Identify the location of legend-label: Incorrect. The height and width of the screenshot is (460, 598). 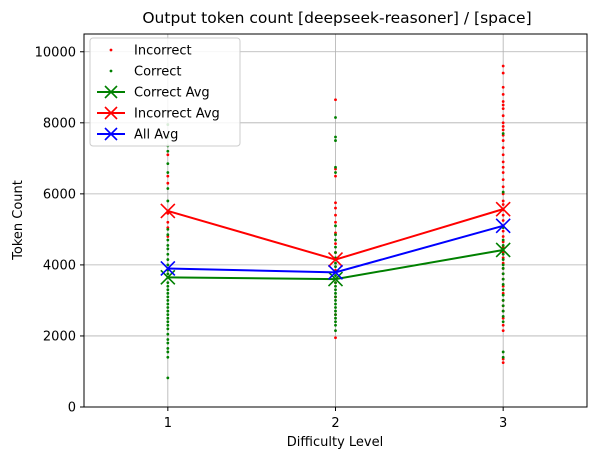
(163, 51).